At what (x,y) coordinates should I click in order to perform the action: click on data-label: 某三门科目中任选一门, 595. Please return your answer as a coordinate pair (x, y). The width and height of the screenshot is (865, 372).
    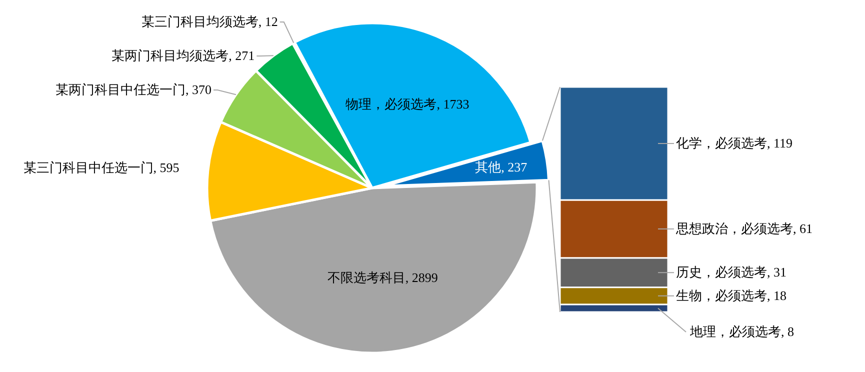
    Looking at the image, I should click on (101, 167).